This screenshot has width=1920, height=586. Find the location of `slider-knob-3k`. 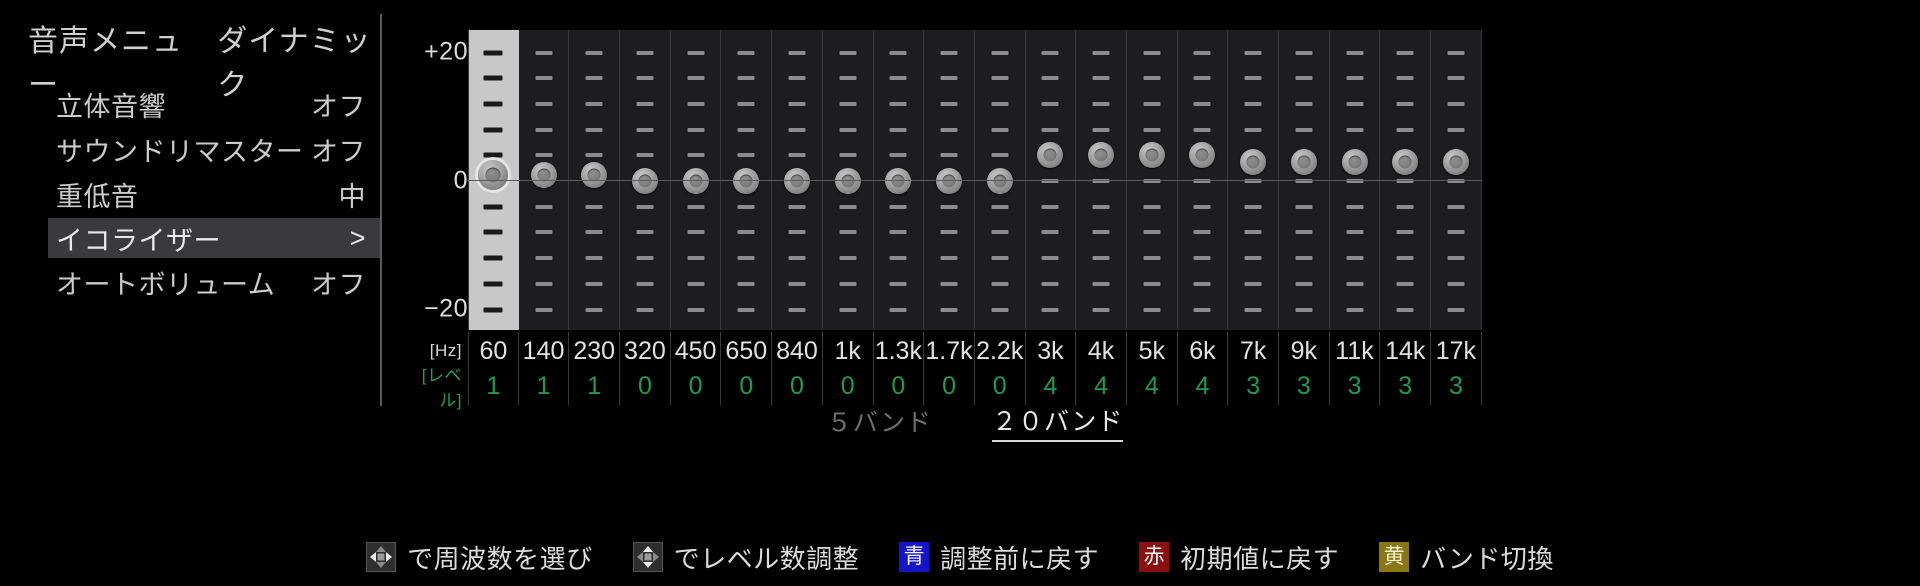

slider-knob-3k is located at coordinates (1050, 155).